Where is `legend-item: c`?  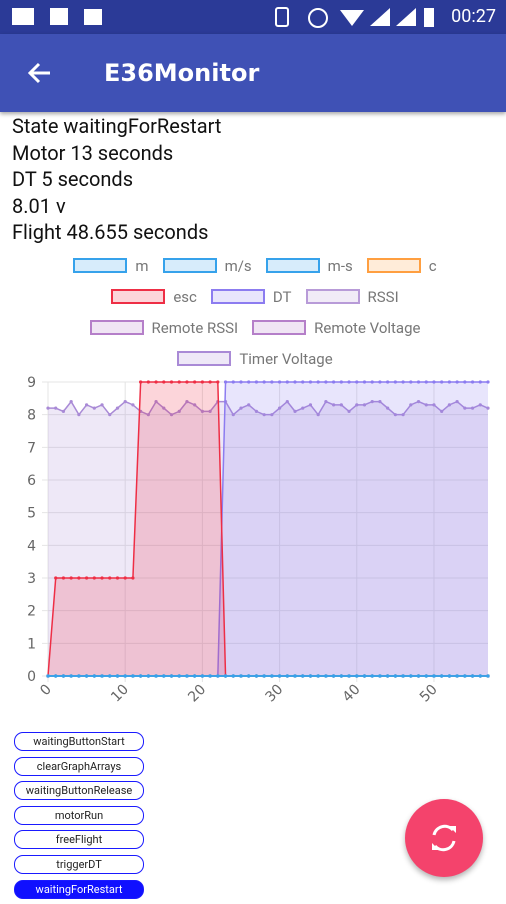
legend-item: c is located at coordinates (401, 265).